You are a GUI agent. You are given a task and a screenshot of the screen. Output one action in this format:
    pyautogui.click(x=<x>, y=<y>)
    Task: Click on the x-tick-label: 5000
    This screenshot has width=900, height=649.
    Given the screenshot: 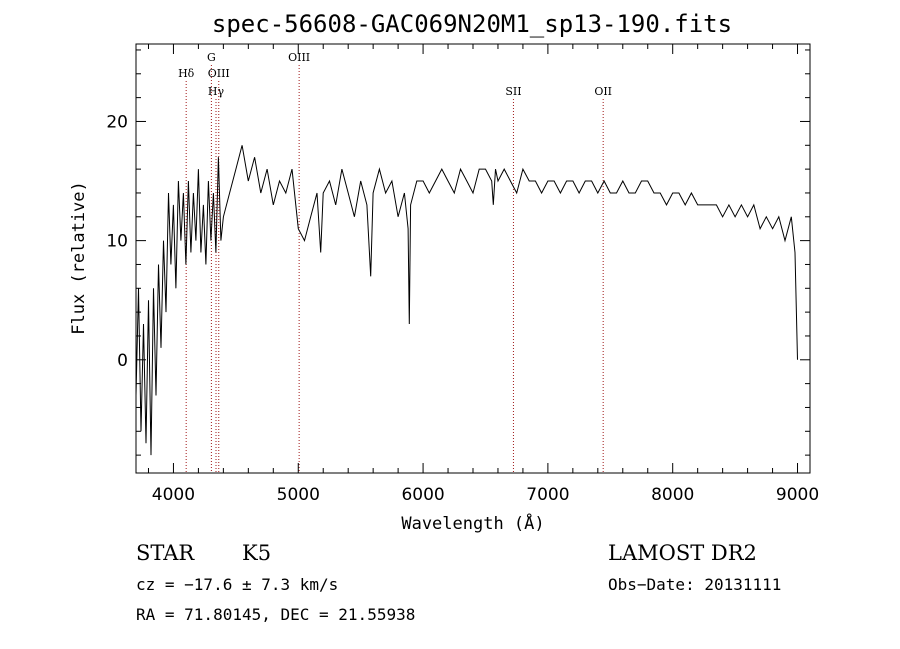 What is the action you would take?
    pyautogui.click(x=298, y=495)
    